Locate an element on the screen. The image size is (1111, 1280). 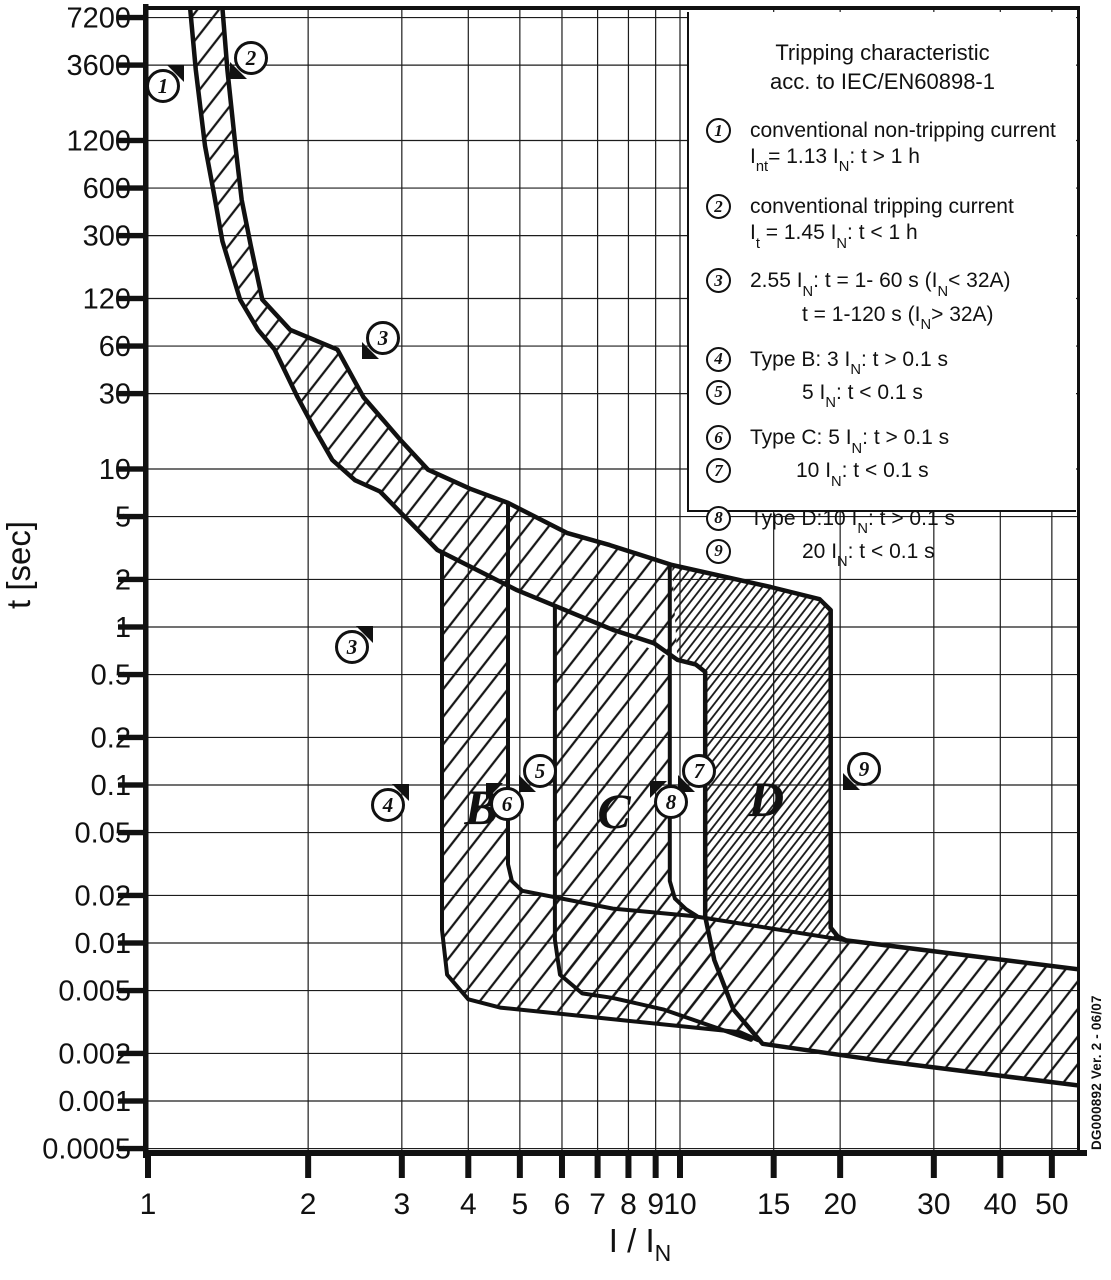
legend-row-9: 6 Type C: 5 IN: t > 0.1 s is located at coordinates (882, 441).